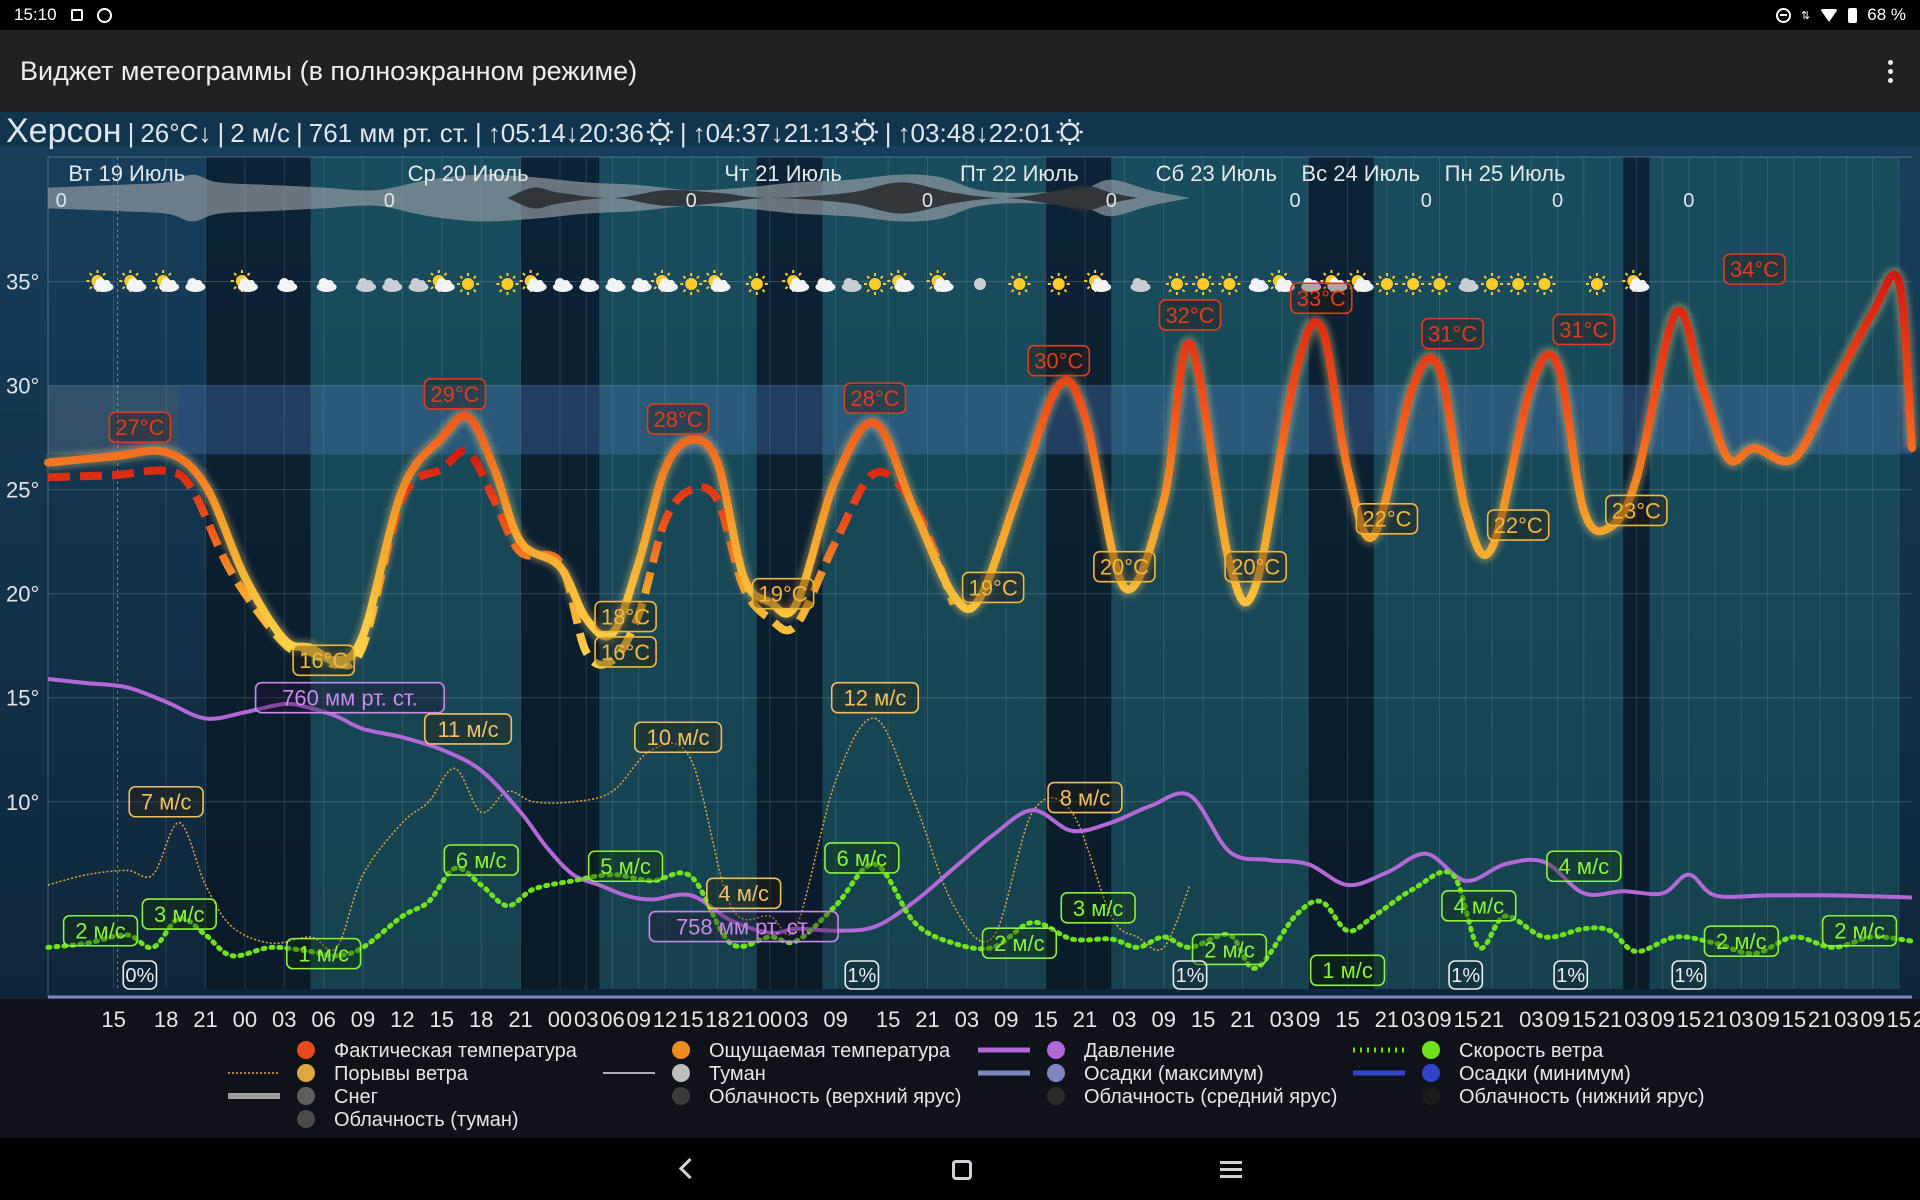 The height and width of the screenshot is (1200, 1920). I want to click on home-button, so click(961, 1169).